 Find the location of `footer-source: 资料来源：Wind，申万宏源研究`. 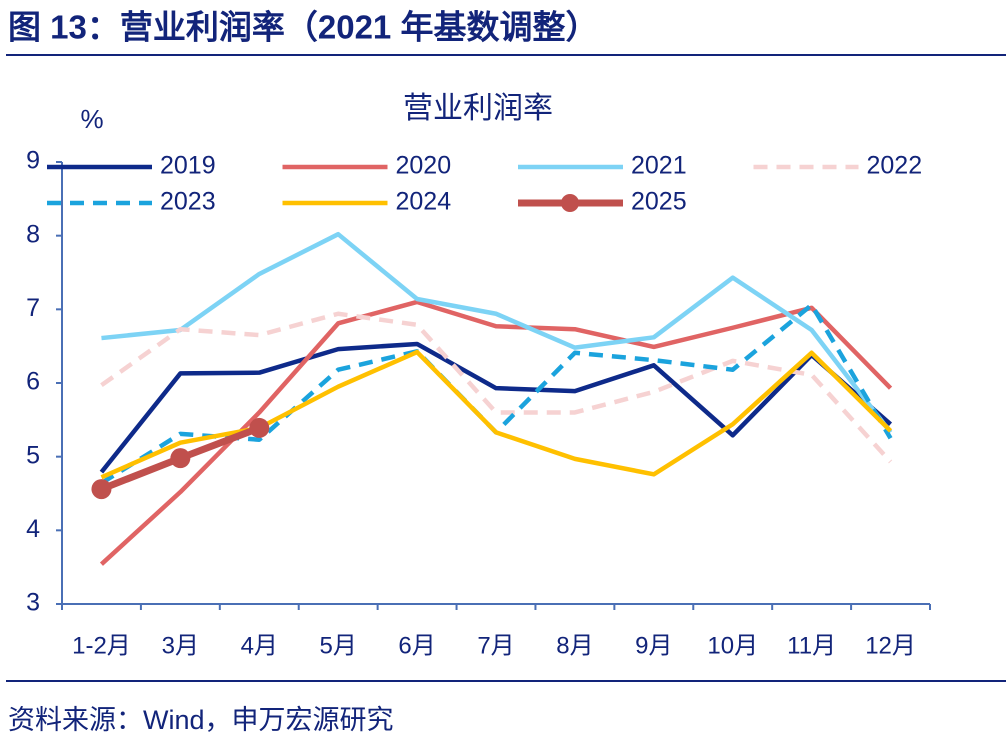

footer-source: 资料来源：Wind，申万宏源研究 is located at coordinates (201, 720).